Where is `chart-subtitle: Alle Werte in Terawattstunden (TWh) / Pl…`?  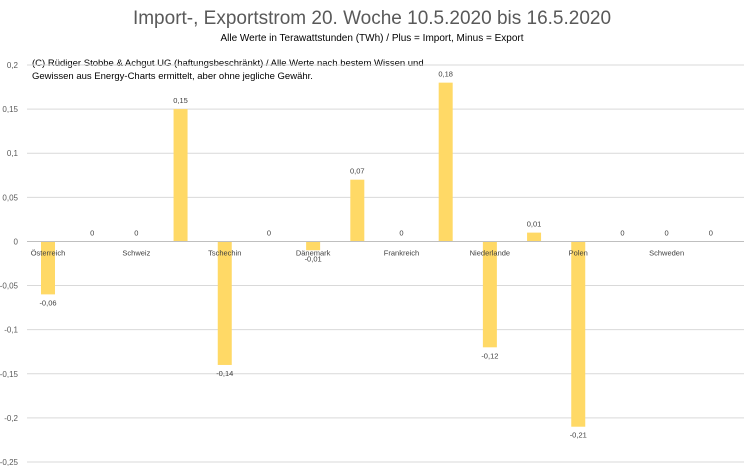
chart-subtitle: Alle Werte in Terawattstunden (TWh) / Pl… is located at coordinates (372, 38).